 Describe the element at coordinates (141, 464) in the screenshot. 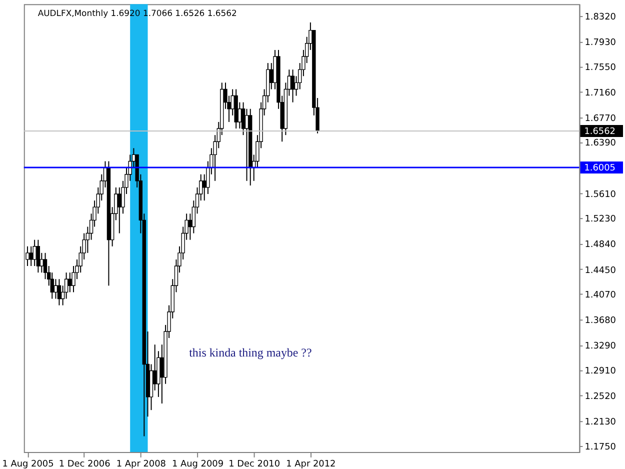

I see `x-tick-label: 1 Apr 2008` at that location.